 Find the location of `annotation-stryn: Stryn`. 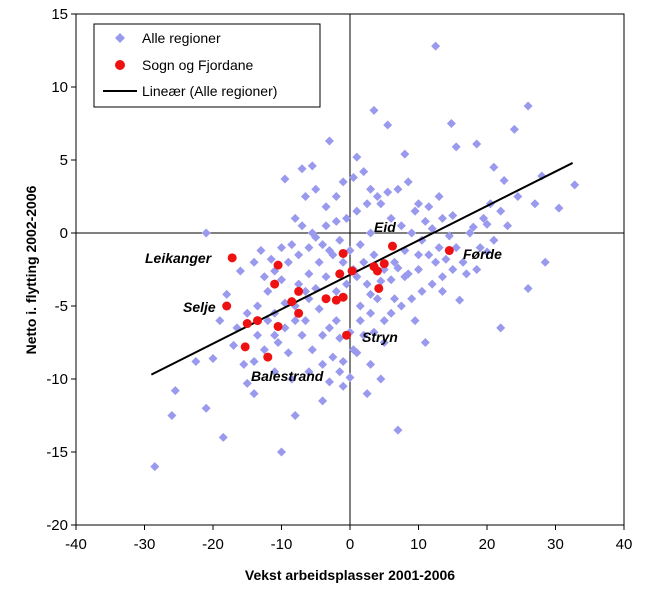

annotation-stryn: Stryn is located at coordinates (380, 337).